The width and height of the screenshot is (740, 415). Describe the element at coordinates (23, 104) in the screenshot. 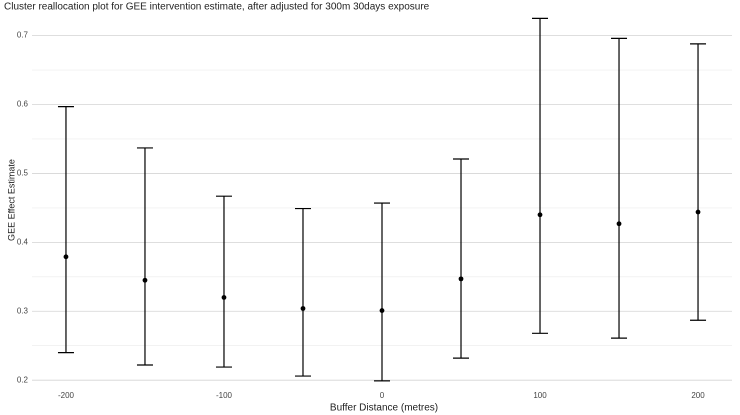

I see `y-tick-label: 0.6` at that location.